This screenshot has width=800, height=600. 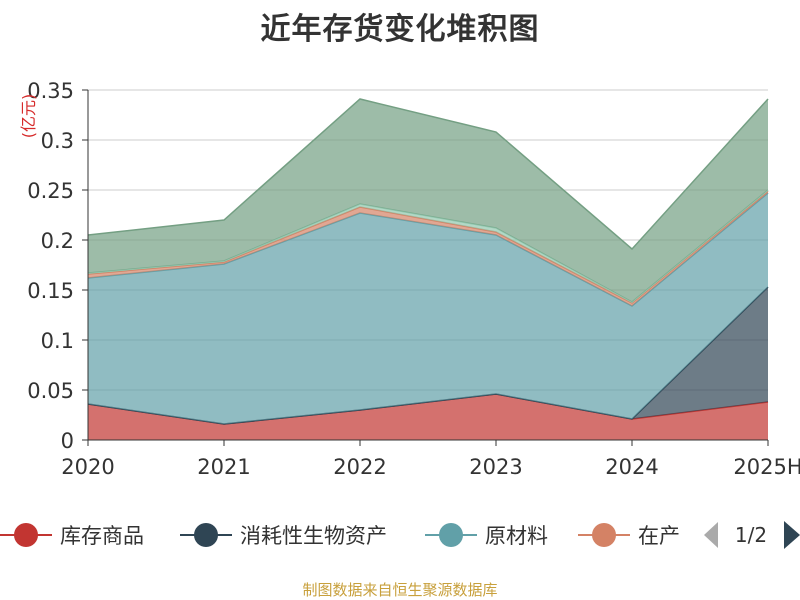 What do you see at coordinates (50, 266) in the screenshot?
I see `y-tick-labels: 0 0.05 0.1 0.15 0.2 0.25 0.3 0.35` at bounding box center [50, 266].